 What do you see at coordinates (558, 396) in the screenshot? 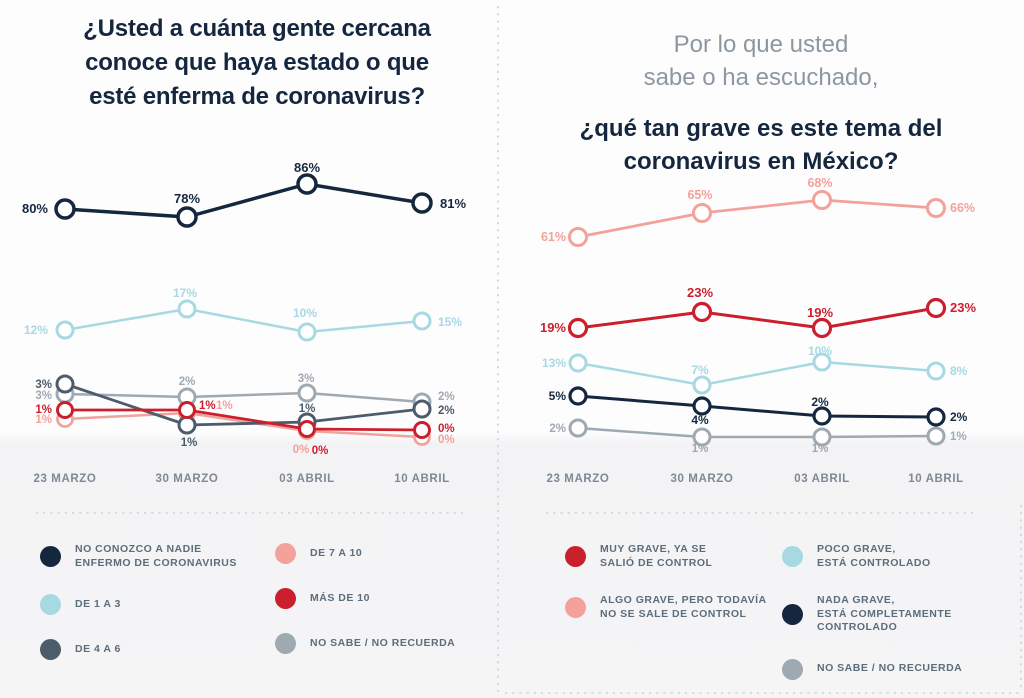
I see `data-label: 5%` at bounding box center [558, 396].